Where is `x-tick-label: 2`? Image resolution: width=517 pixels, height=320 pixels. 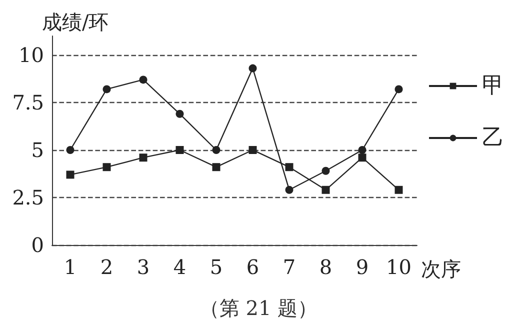
x-tick-label: 2 is located at coordinates (107, 267).